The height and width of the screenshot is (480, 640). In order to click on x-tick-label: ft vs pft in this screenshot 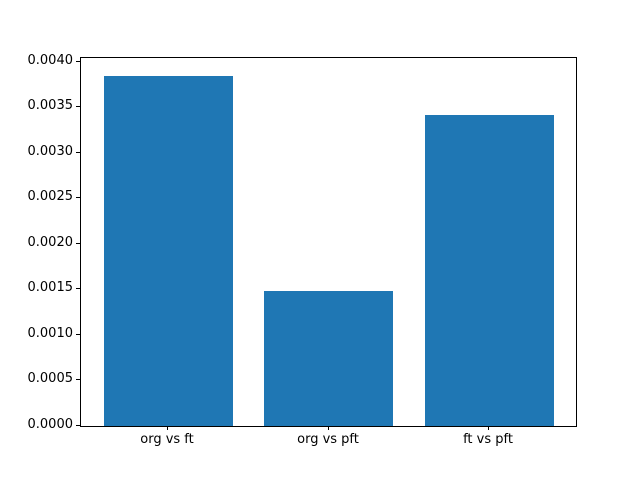, I will do `click(488, 439)`.